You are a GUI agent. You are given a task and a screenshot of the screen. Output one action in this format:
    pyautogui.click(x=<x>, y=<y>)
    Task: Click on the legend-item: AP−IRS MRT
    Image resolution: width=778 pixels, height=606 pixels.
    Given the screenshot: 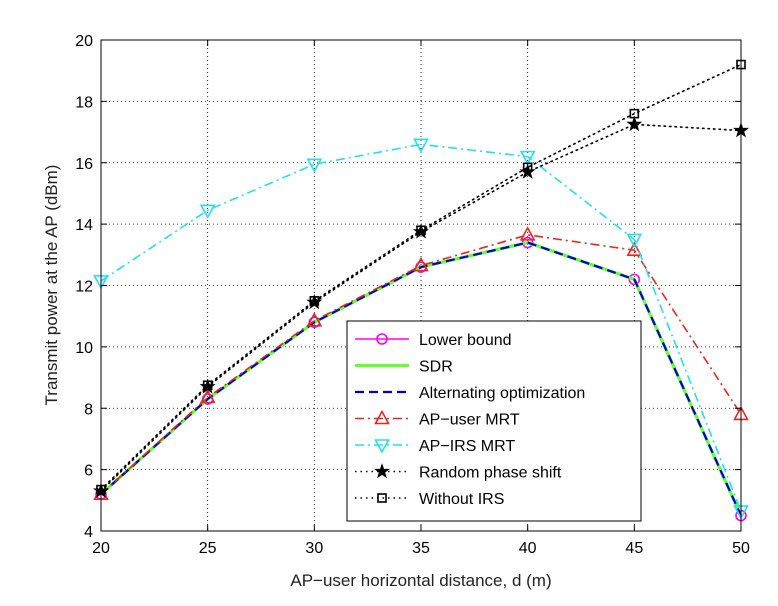 What is the action you would take?
    pyautogui.click(x=435, y=446)
    